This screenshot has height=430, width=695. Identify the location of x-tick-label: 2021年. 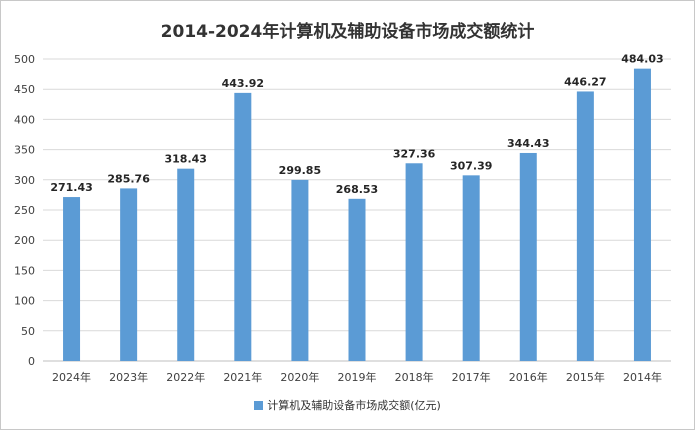
(242, 377).